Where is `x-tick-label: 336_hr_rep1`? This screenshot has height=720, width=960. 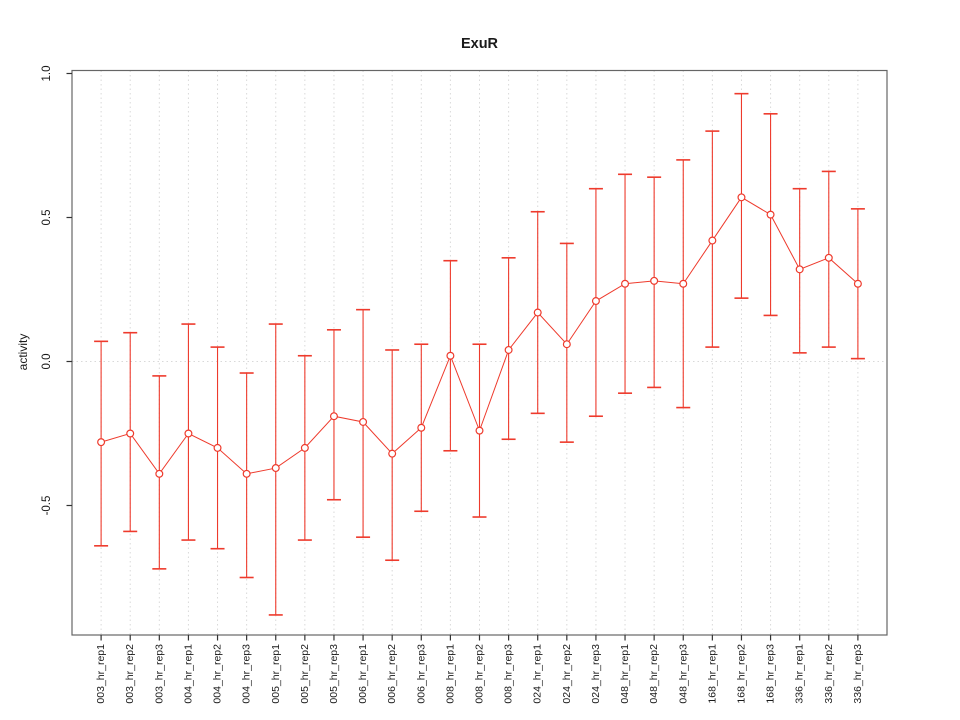
x-tick-label: 336_hr_rep1 is located at coordinates (800, 674).